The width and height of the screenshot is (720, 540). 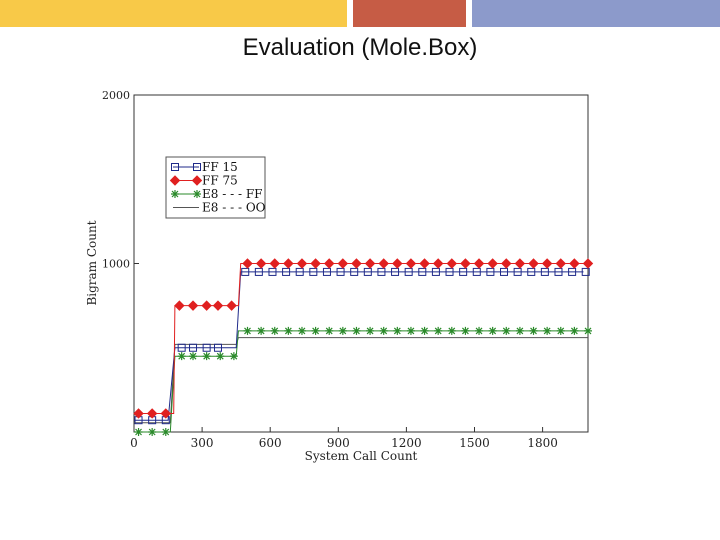 I want to click on x-tick-label: 600, so click(x=270, y=443).